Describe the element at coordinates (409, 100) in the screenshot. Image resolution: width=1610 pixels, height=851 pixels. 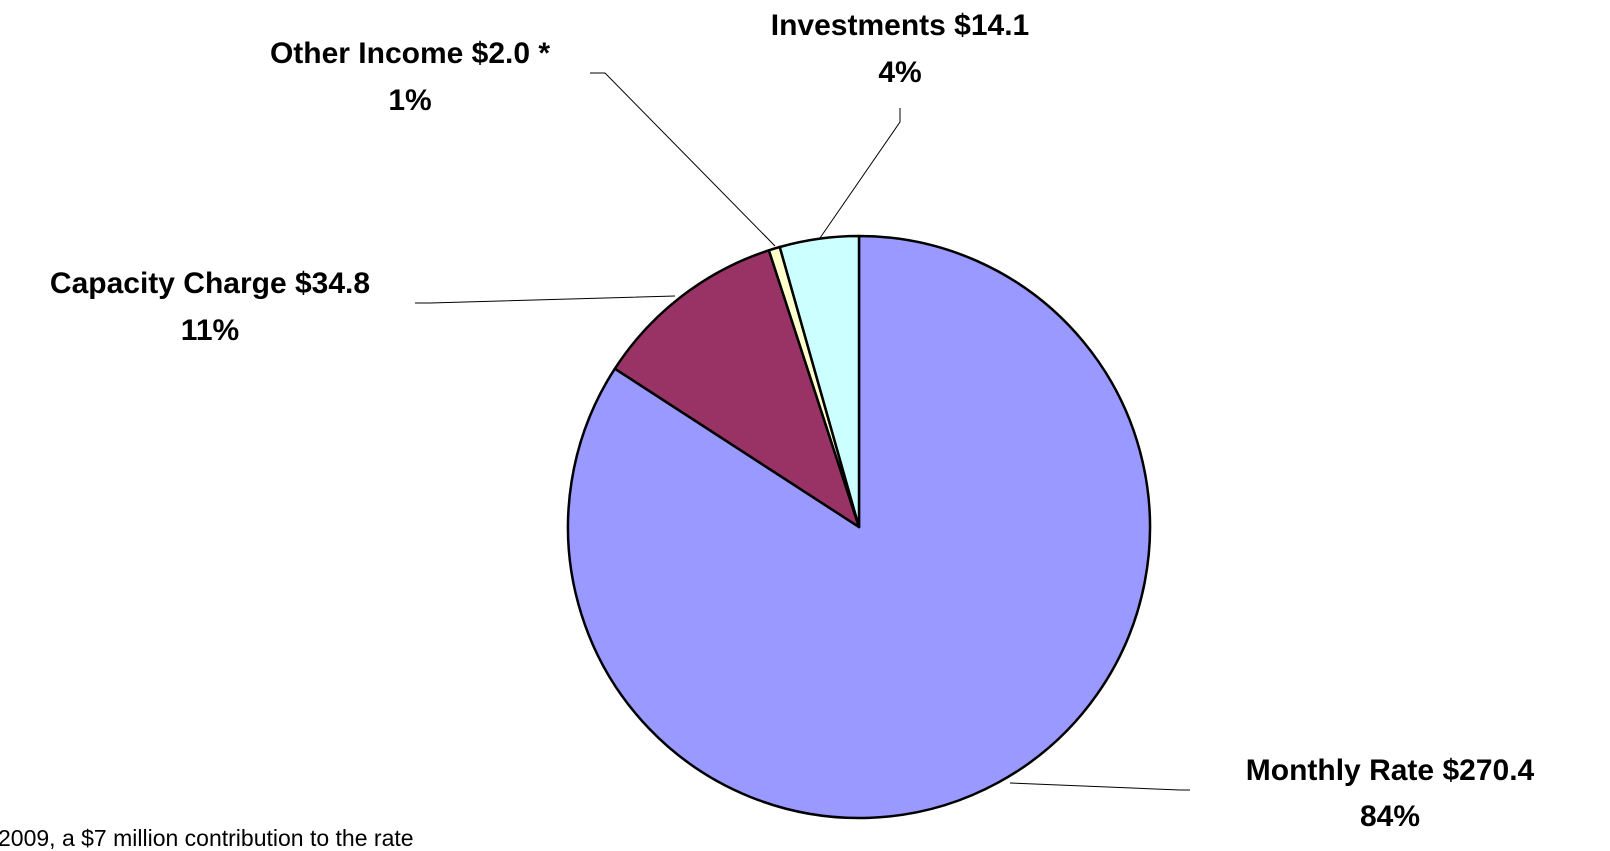
I see `percent-label: 1%` at that location.